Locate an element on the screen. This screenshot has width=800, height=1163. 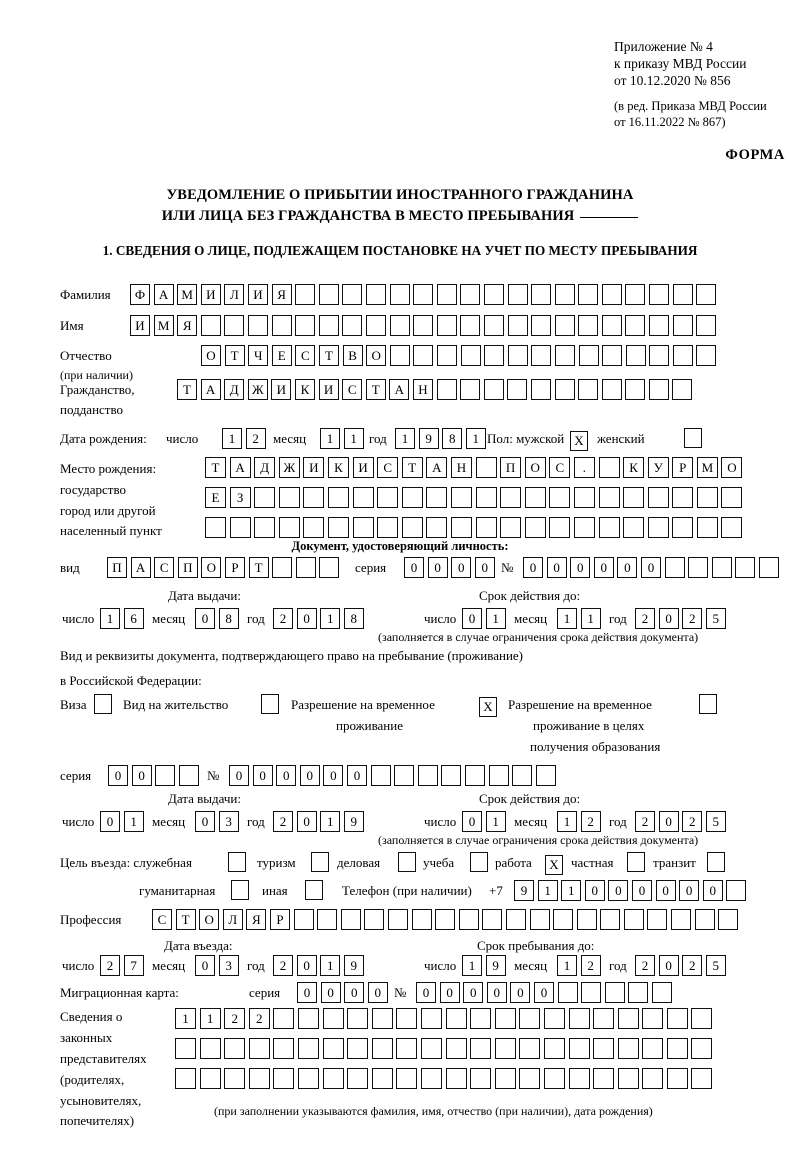
phone-input-cell: 0 is located at coordinates (641, 890).